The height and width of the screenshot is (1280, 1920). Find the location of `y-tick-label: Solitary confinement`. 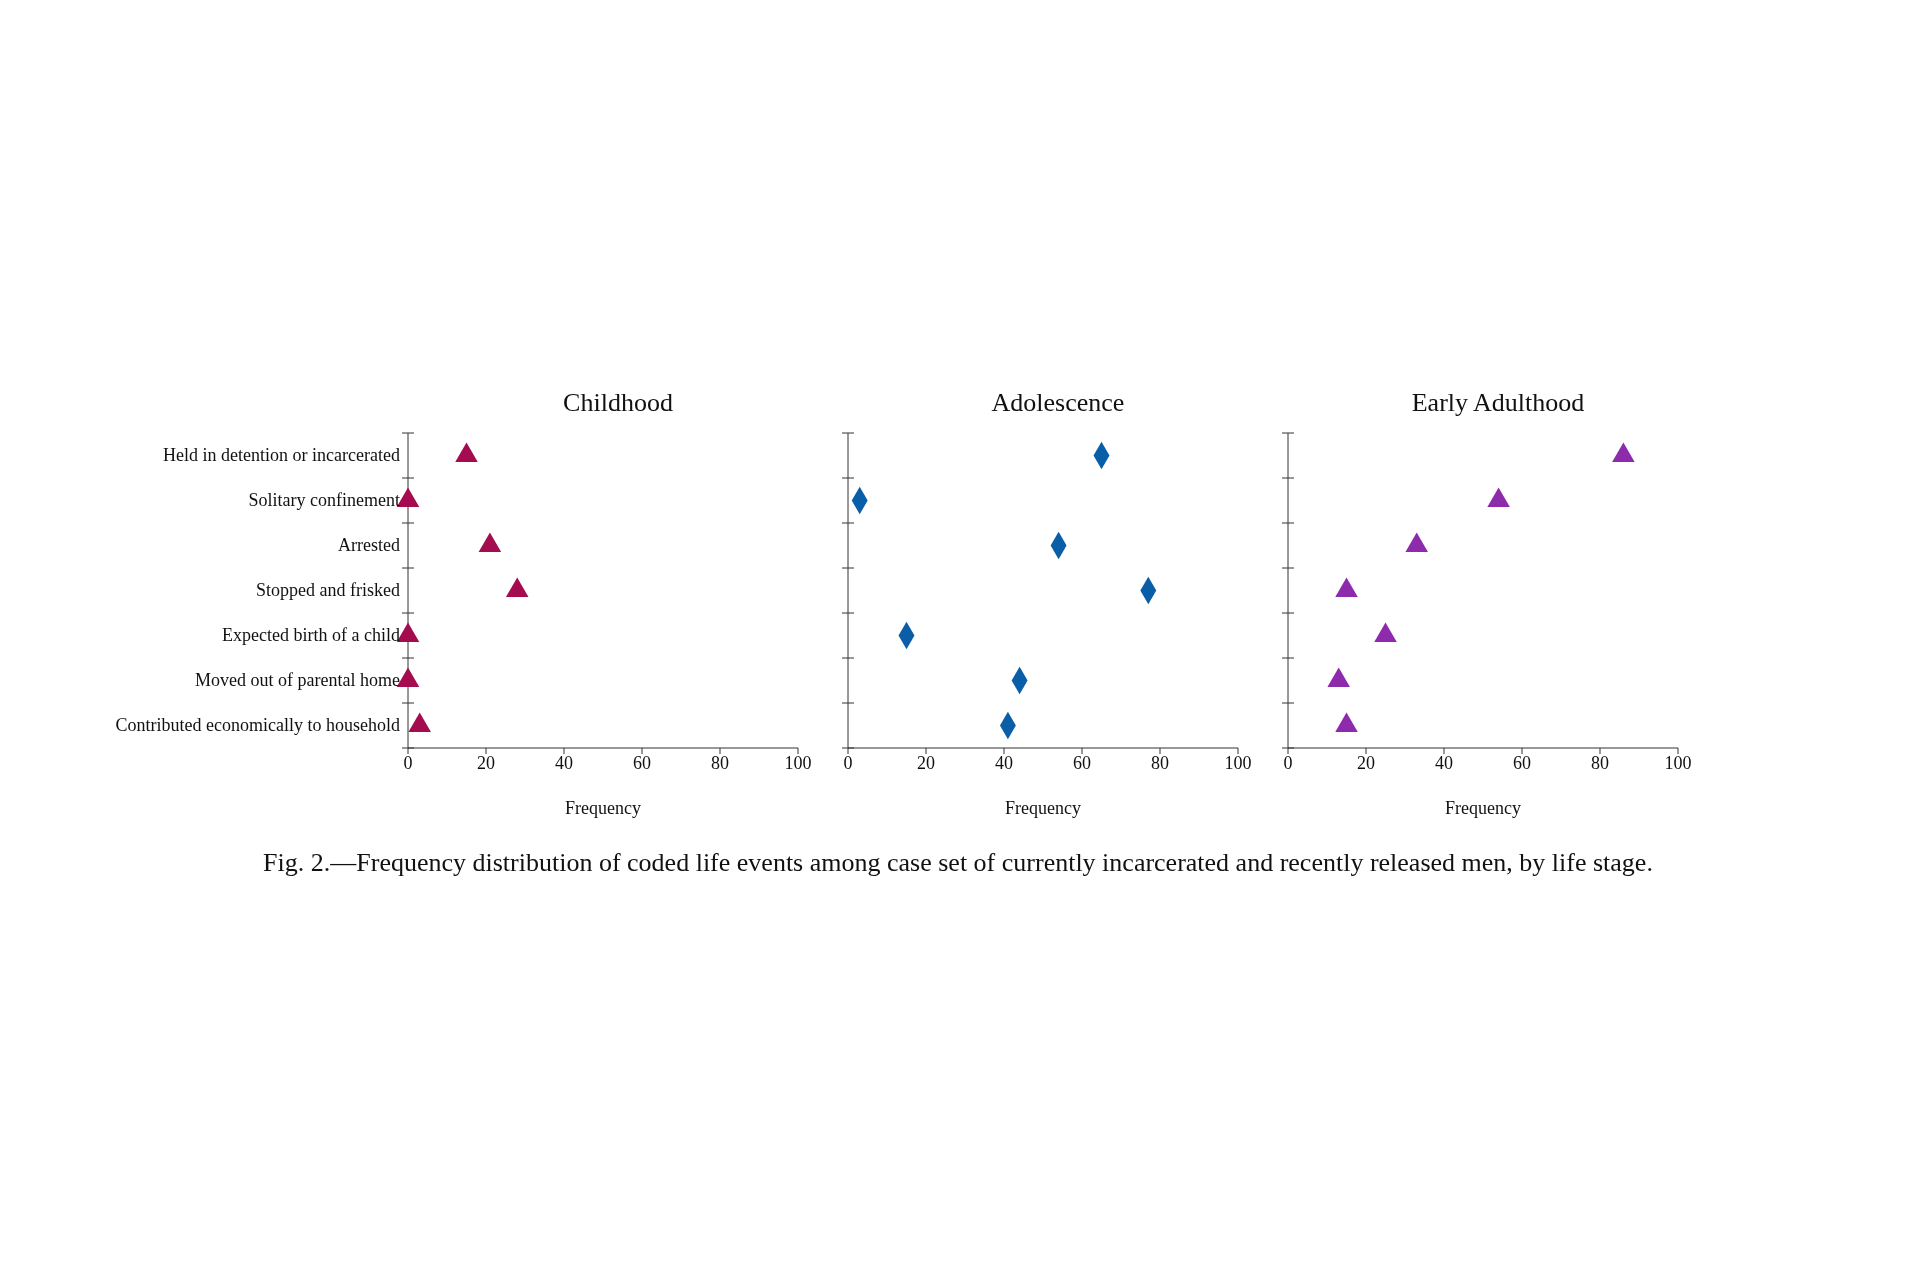

y-tick-label: Solitary confinement is located at coordinates (324, 499).